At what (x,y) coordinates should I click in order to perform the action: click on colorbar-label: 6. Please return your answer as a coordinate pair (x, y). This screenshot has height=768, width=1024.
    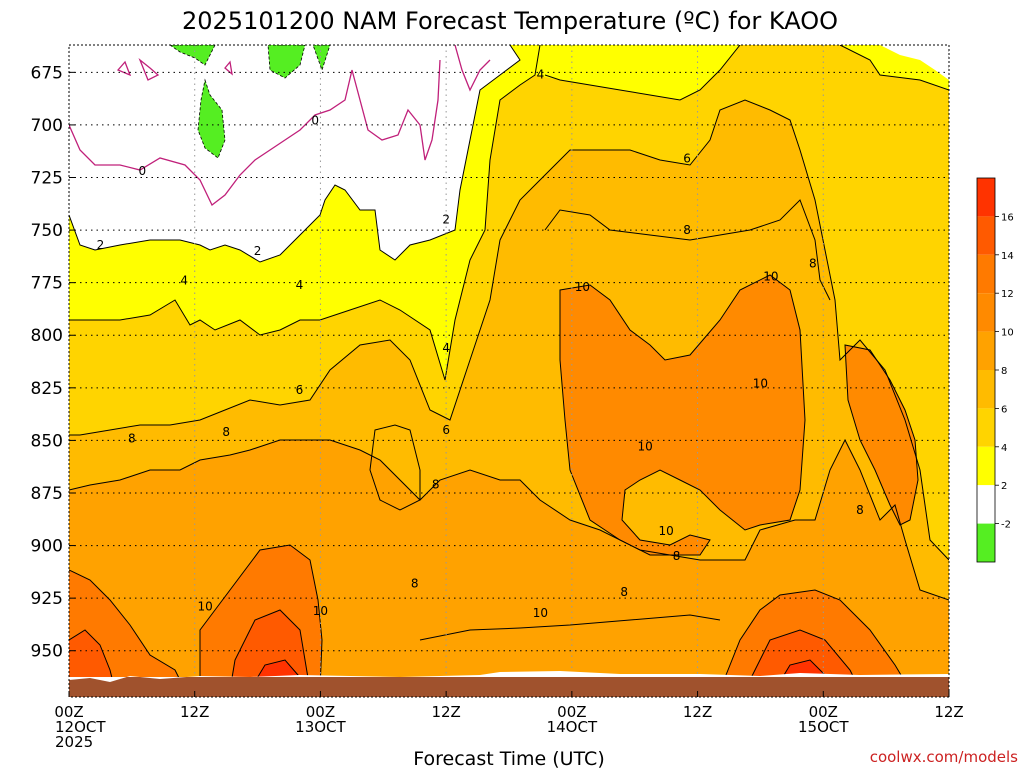
    Looking at the image, I should click on (1004, 409).